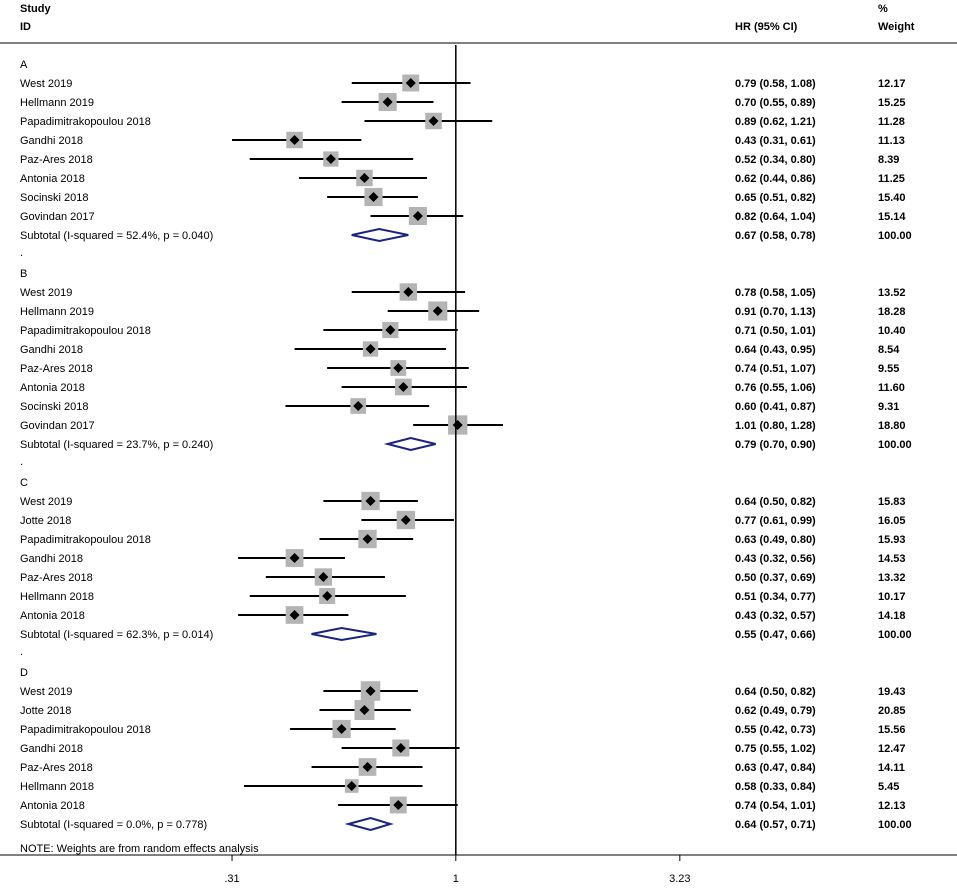 The image size is (957, 890). I want to click on group-label-c: C, so click(24, 483).